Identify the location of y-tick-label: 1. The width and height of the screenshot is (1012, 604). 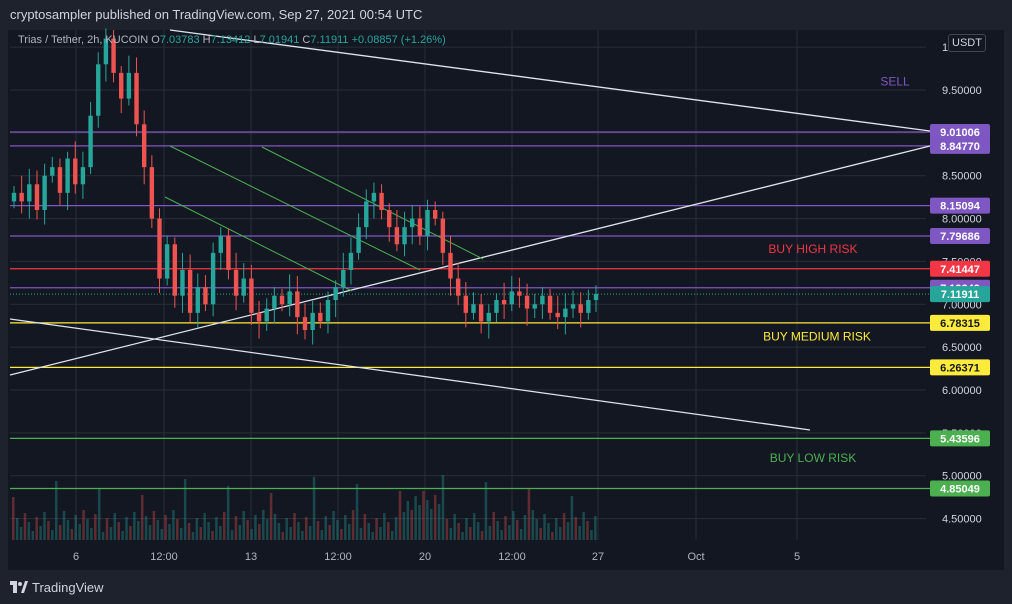
(945, 48).